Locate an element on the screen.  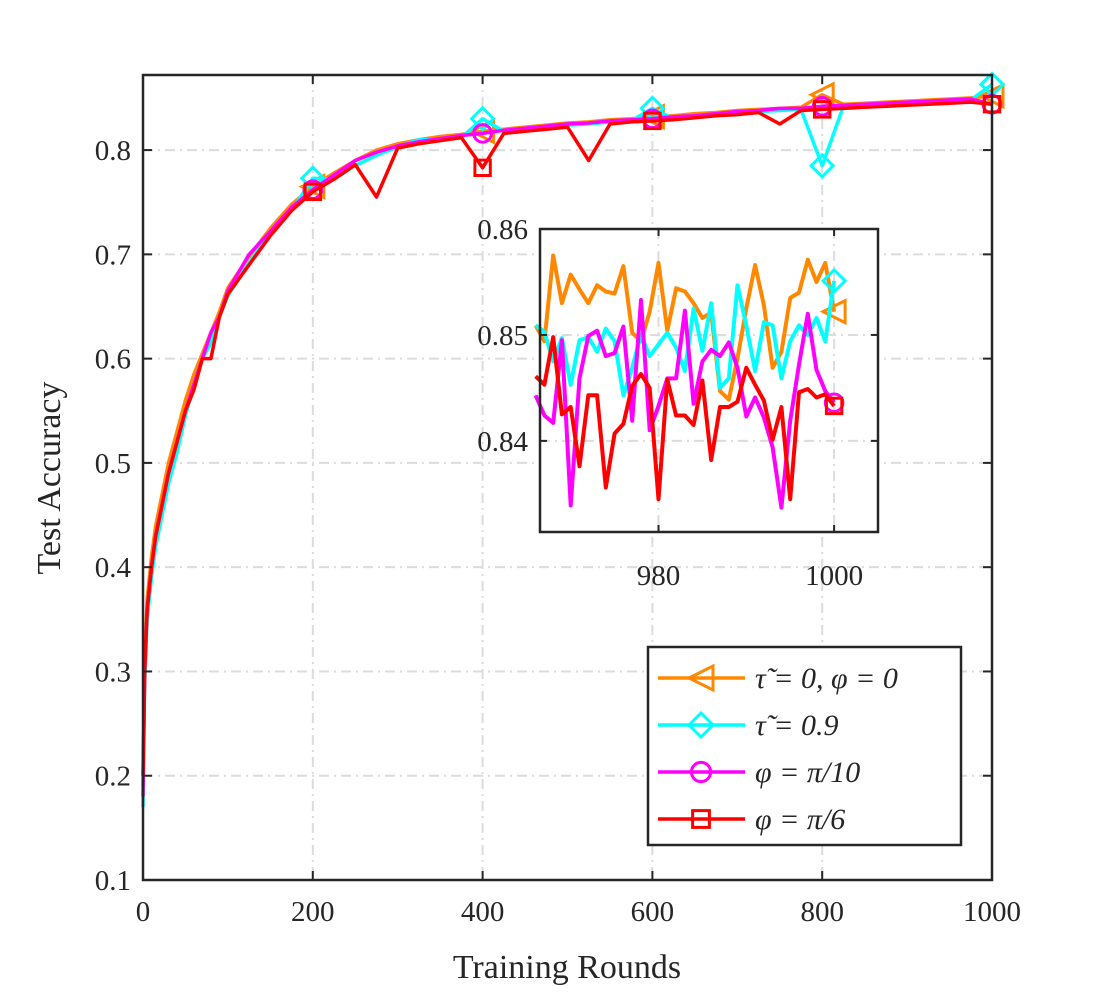
y-tick-label: 0.8 is located at coordinates (113, 151).